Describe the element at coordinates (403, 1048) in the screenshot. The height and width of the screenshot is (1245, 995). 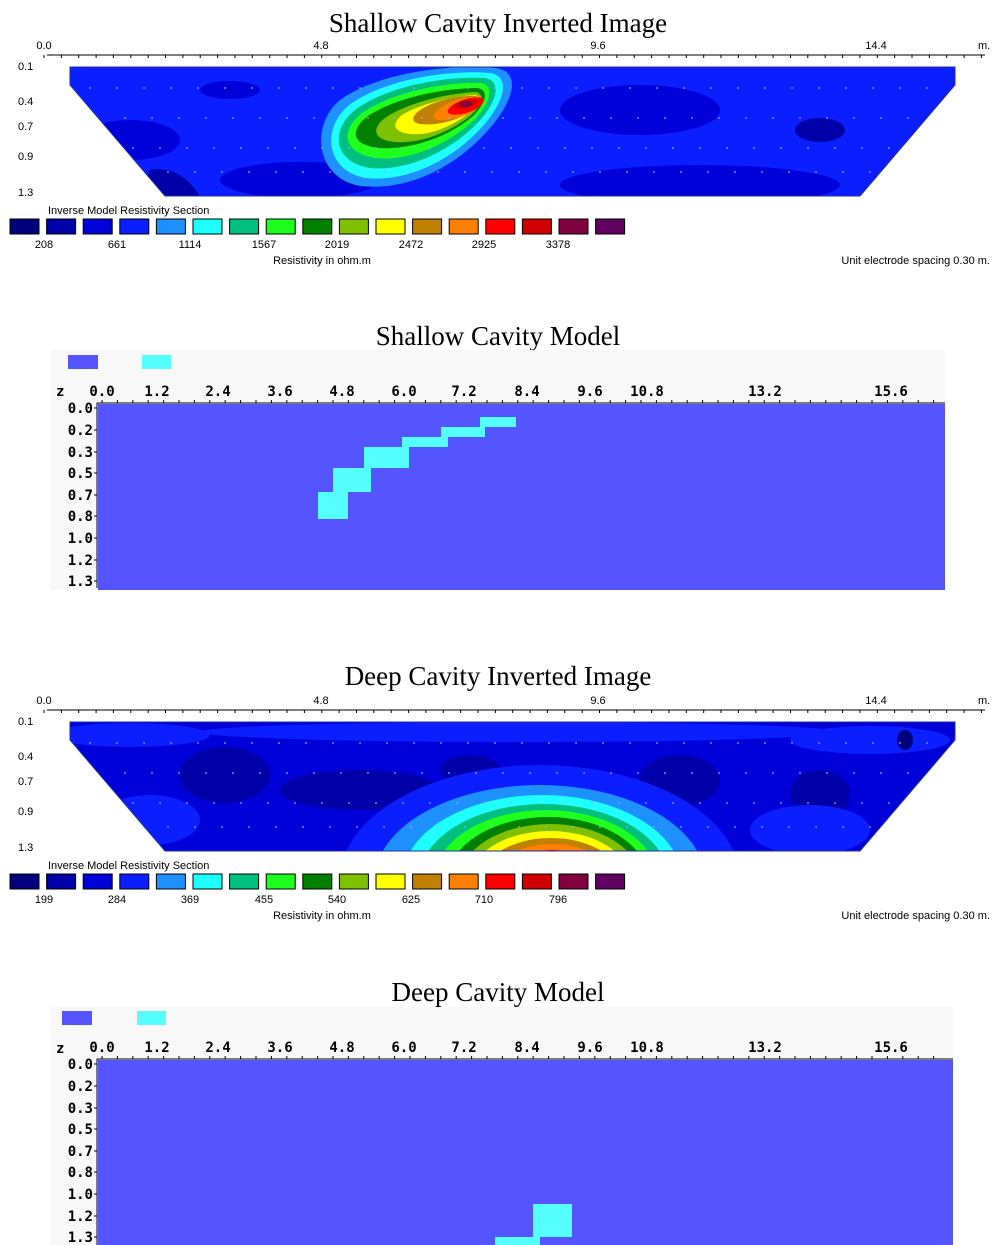
I see `model-x-tick-label: 6.0` at that location.